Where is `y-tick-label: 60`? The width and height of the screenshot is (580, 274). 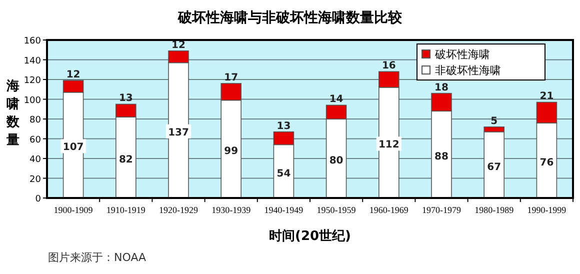
y-tick-label: 60 is located at coordinates (36, 140).